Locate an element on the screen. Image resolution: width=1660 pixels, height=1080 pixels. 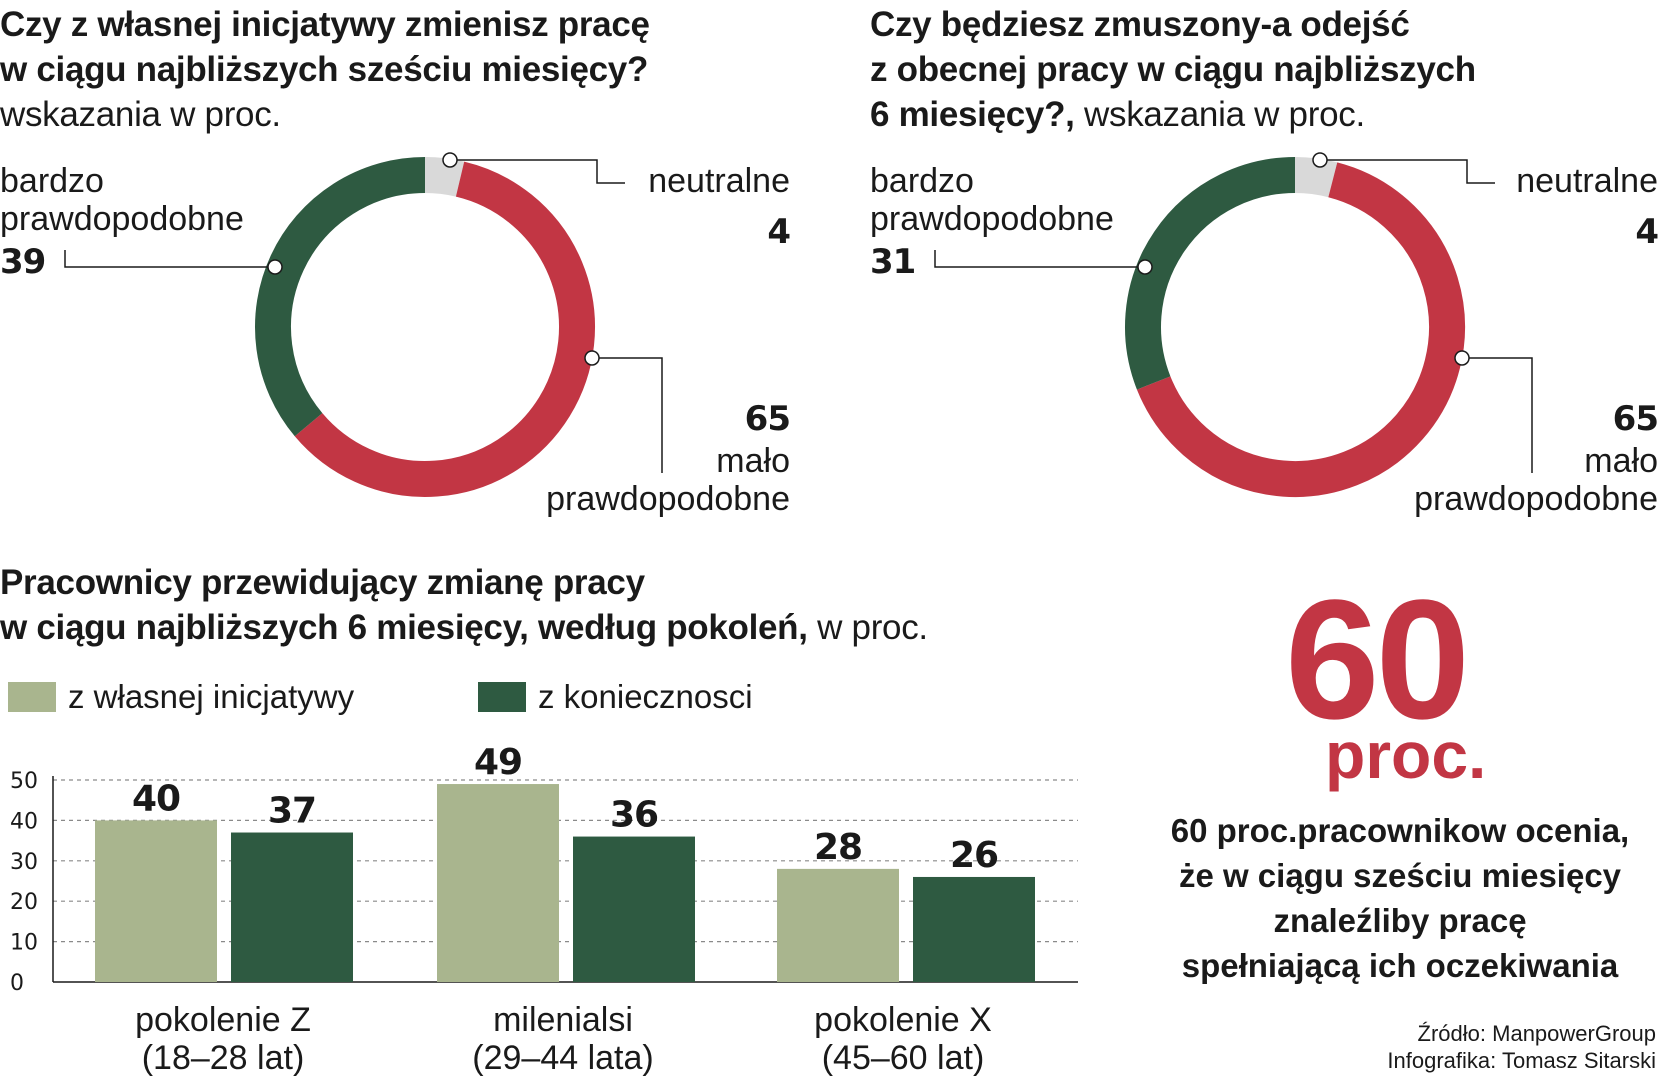
category-label-millennials: milenialsi (29–44 lata) is located at coordinates (563, 1039).